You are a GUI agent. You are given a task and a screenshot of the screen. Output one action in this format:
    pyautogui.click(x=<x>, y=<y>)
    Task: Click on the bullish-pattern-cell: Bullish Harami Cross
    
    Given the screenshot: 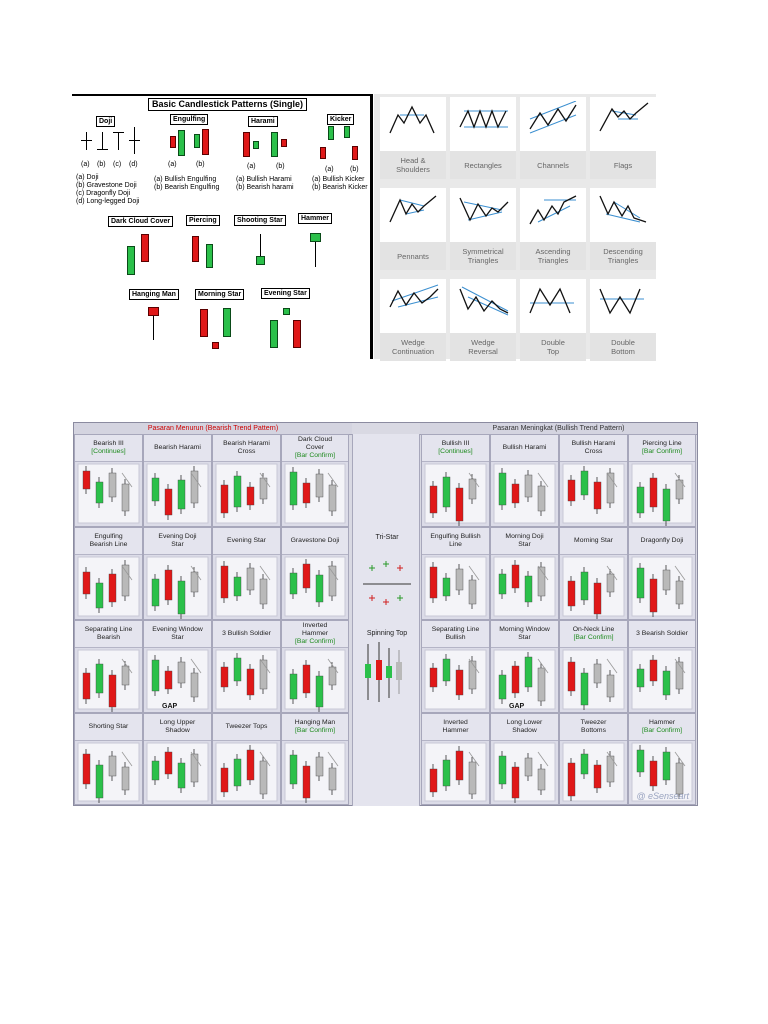 What is the action you would take?
    pyautogui.click(x=593, y=480)
    